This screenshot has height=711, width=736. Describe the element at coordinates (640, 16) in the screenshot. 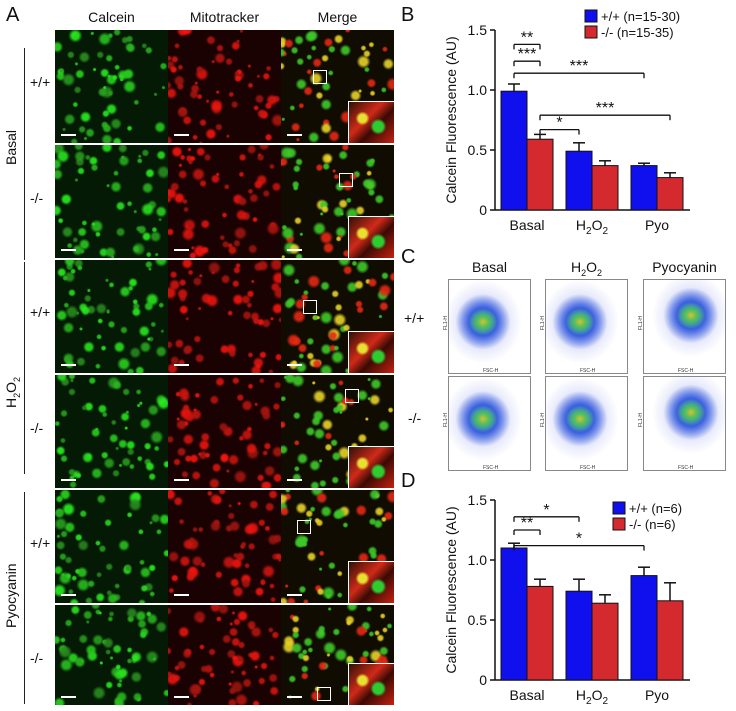

I see `legend-label-wt: +/+ (n=15-30)` at that location.